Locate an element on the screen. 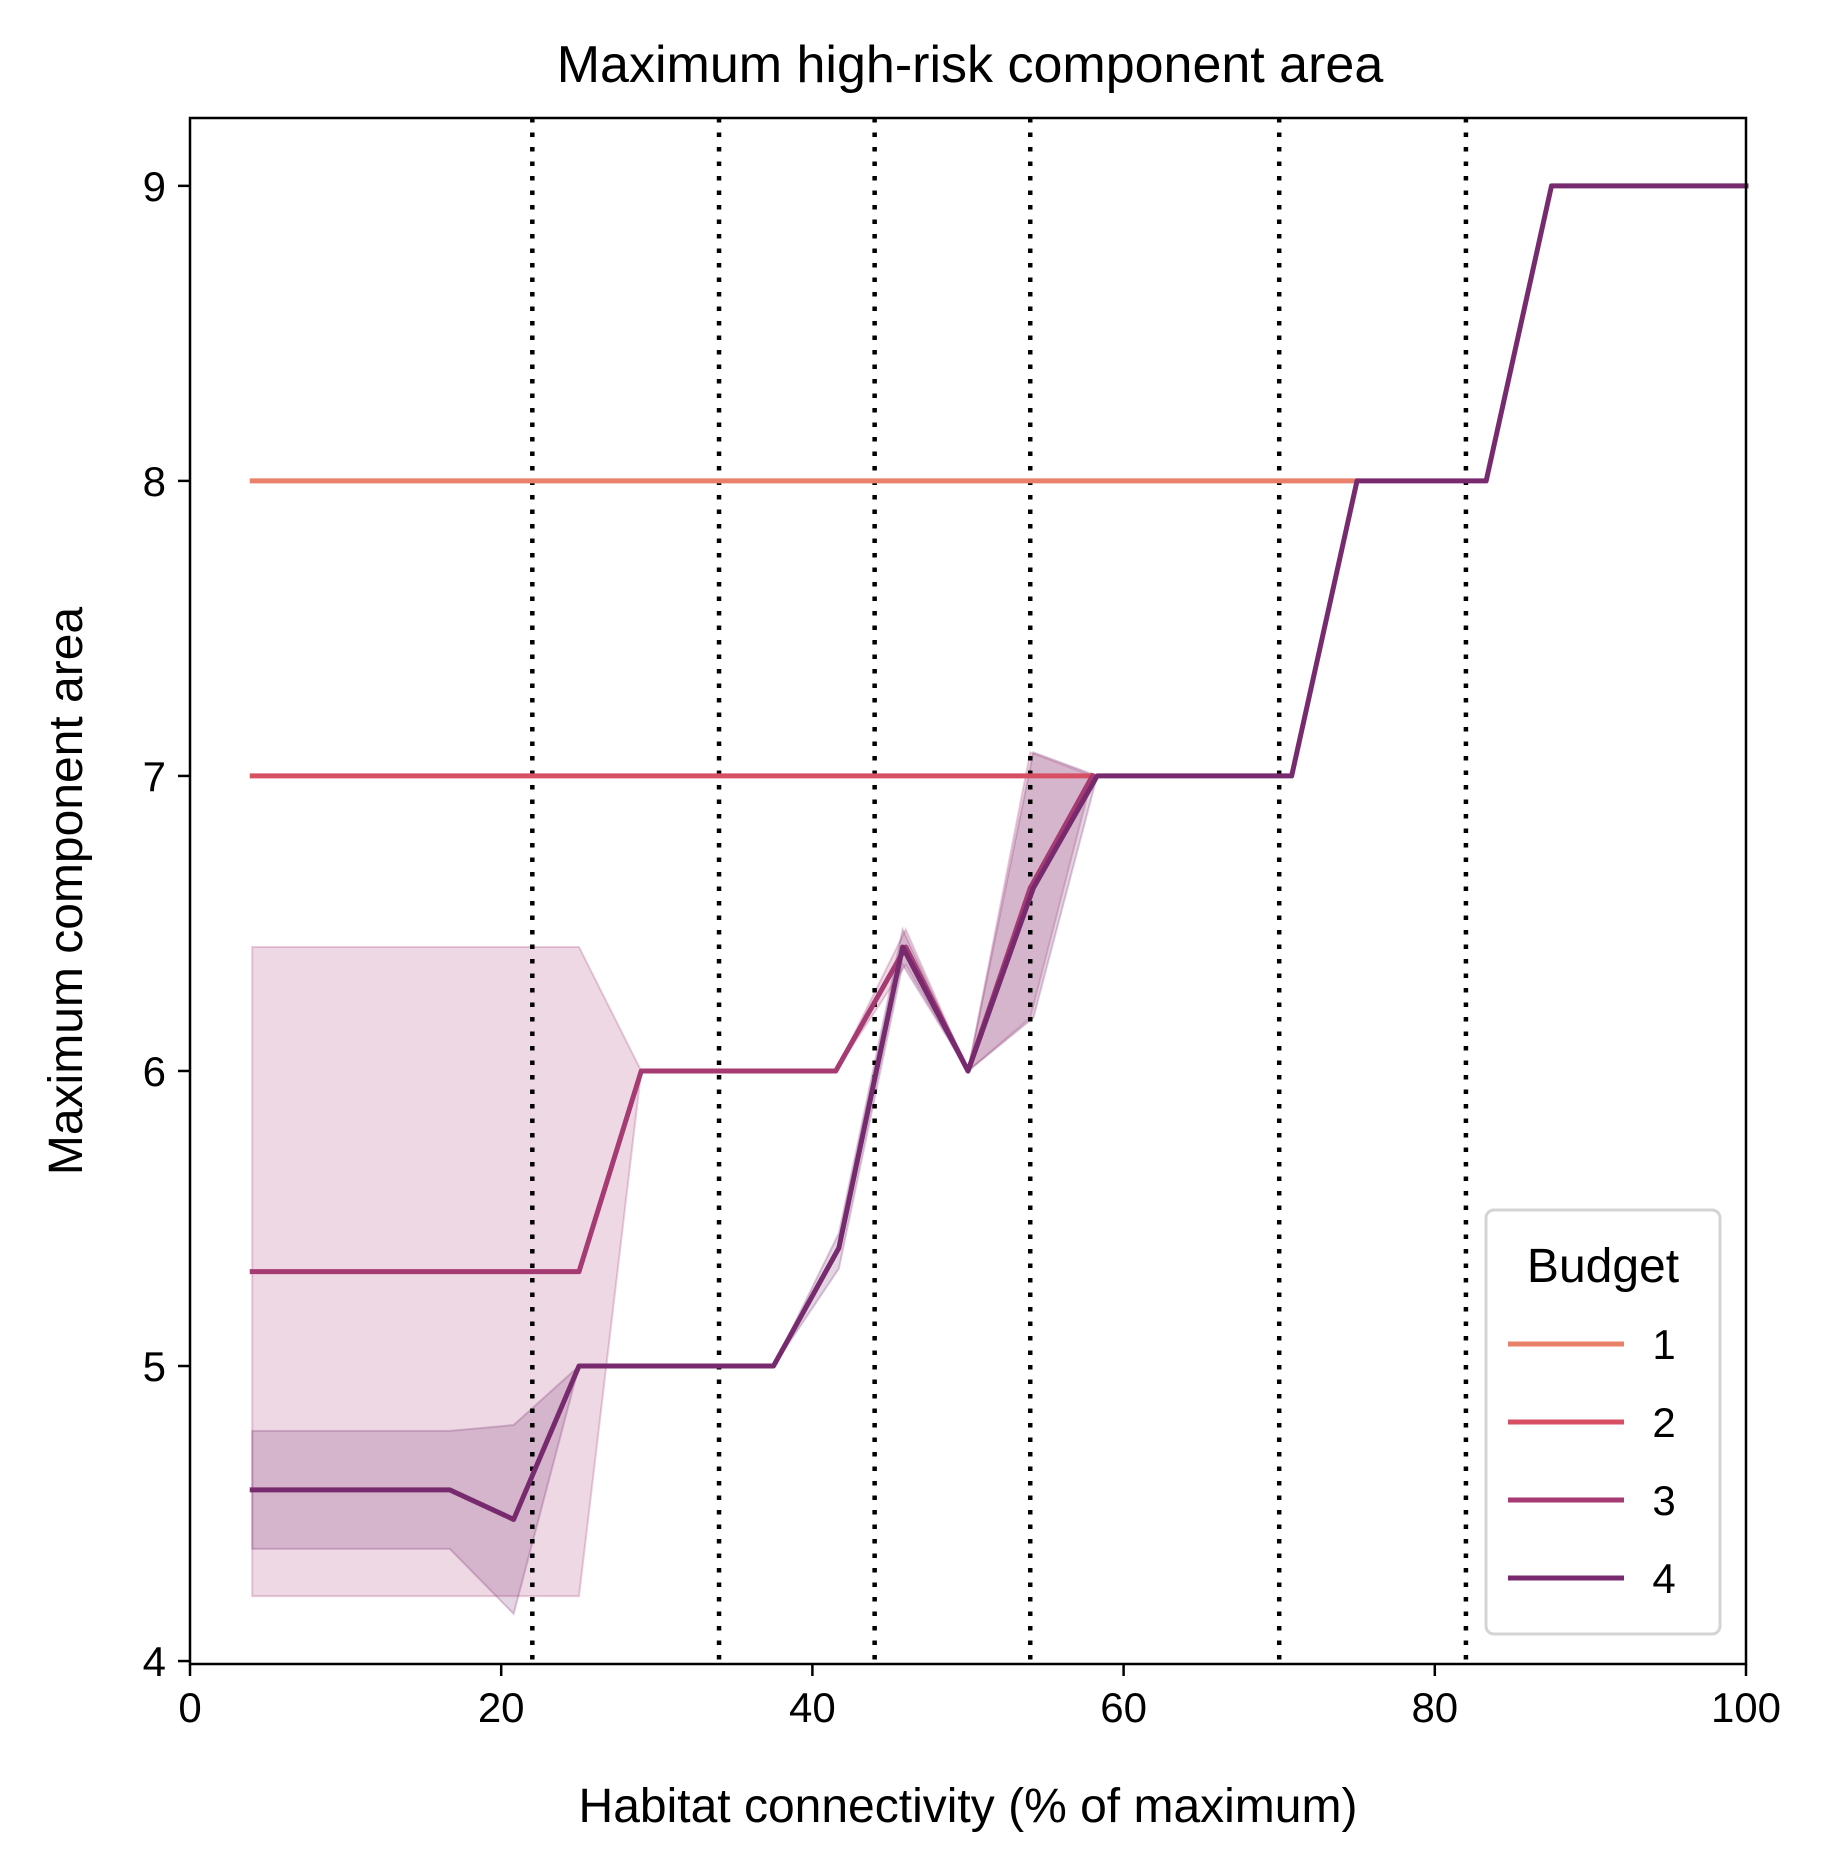  y-tick-label-6: 6 is located at coordinates (154, 1071).